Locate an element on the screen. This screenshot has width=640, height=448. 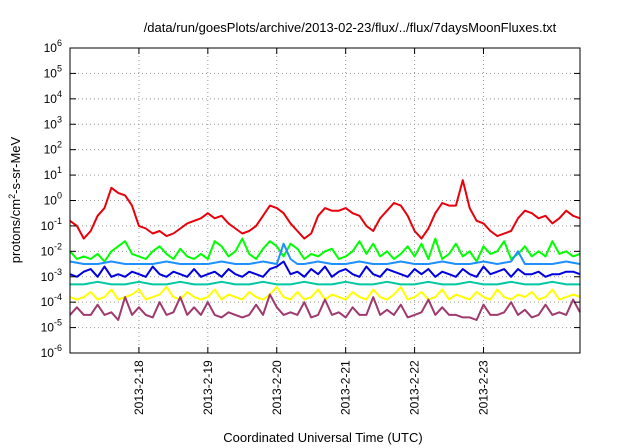
y-axis-label-base: protons/cm is located at coordinates (15, 231).